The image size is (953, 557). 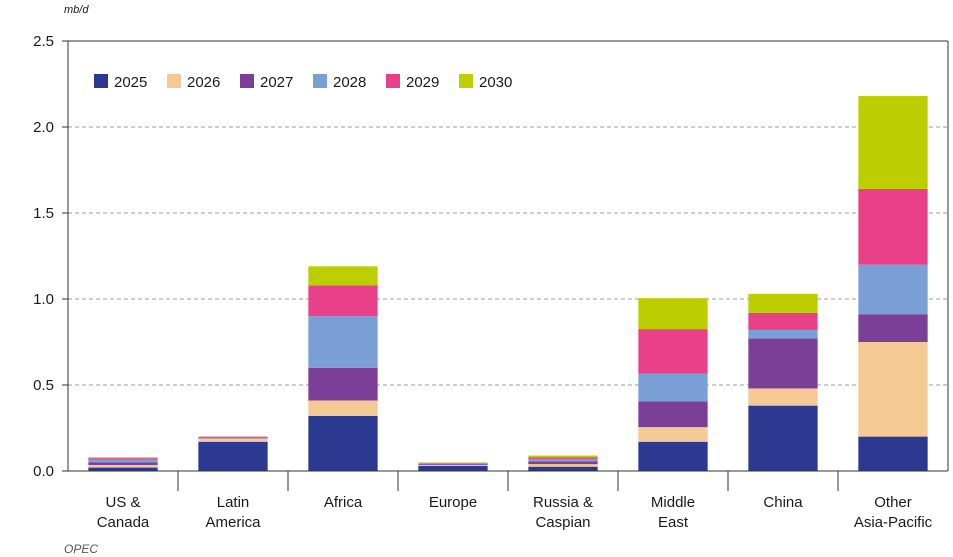 I want to click on y-tick-label: 1.5, so click(x=43, y=213).